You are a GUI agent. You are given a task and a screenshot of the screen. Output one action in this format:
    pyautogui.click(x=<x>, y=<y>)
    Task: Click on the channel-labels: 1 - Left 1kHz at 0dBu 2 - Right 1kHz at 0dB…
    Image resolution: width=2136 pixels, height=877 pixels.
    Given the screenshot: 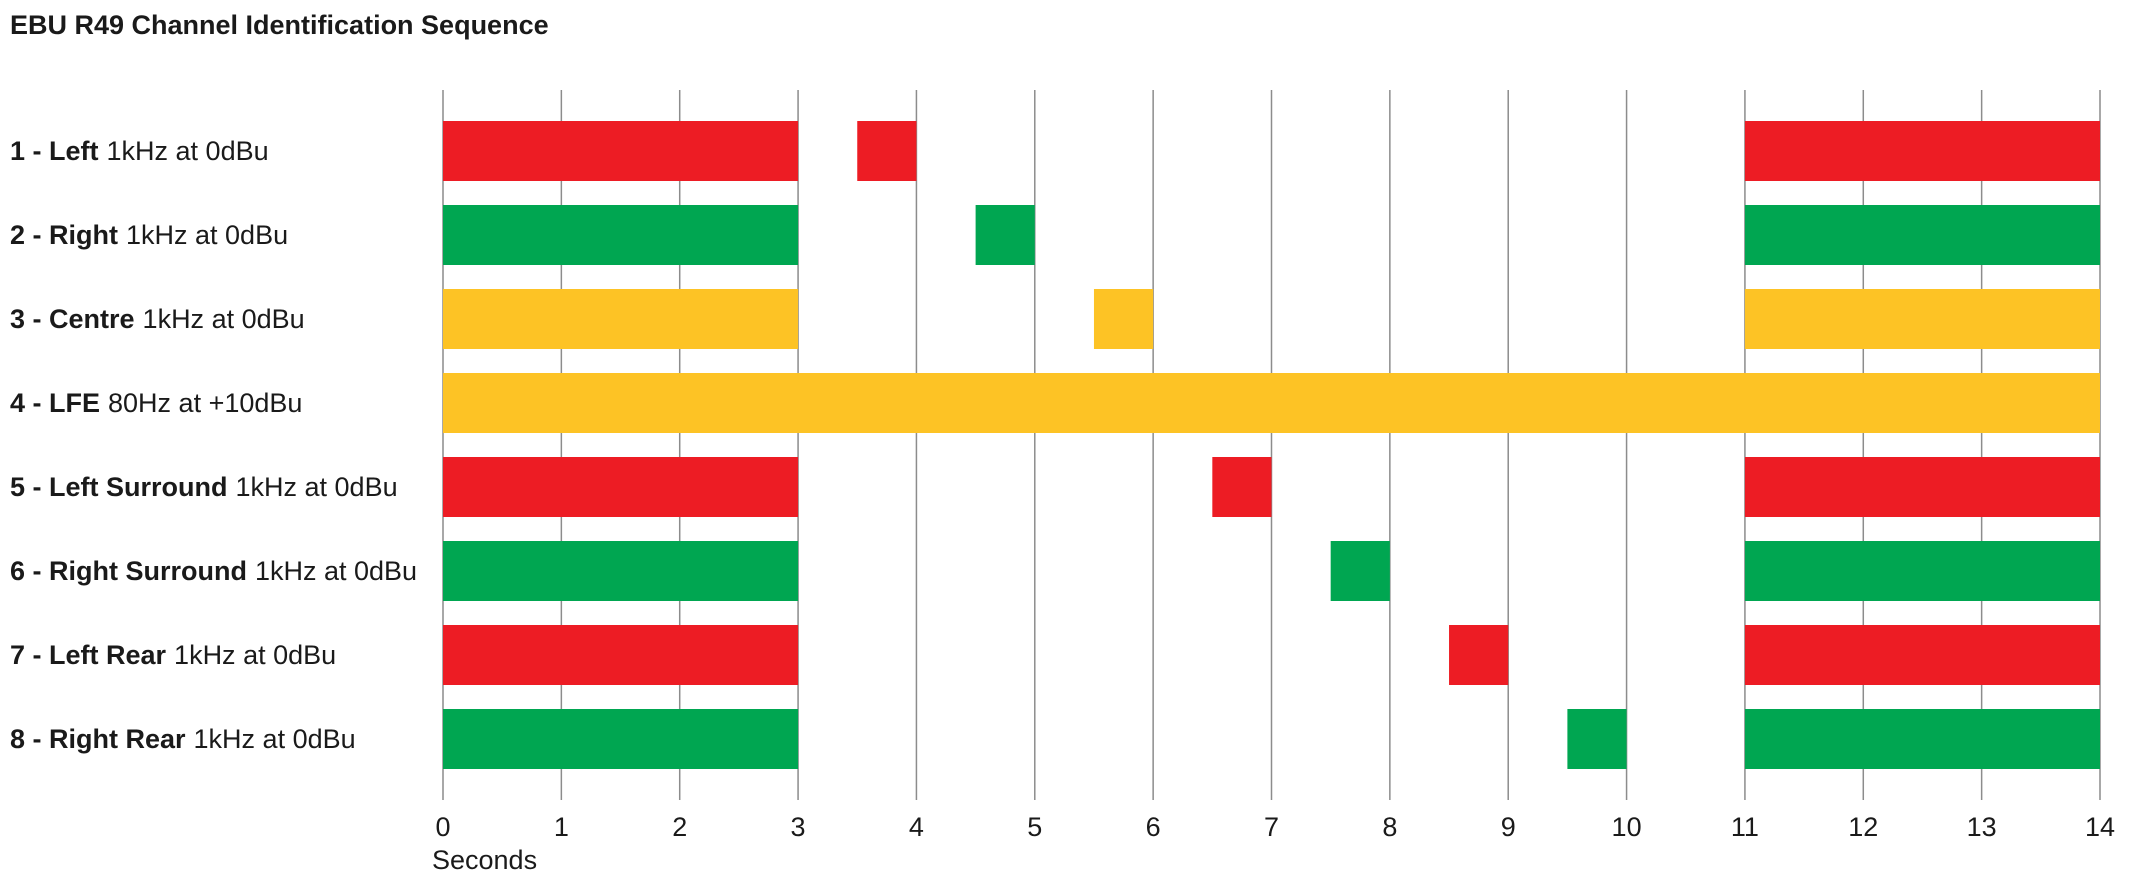 What is the action you would take?
    pyautogui.click(x=213, y=445)
    